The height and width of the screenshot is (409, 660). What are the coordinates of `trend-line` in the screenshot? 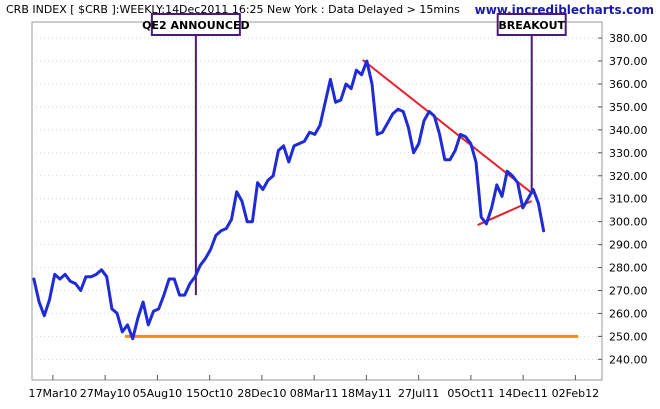 It's located at (447, 126).